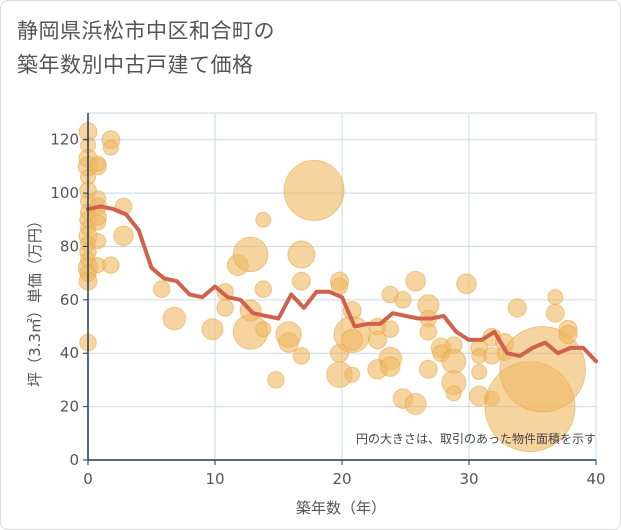 This screenshot has width=621, height=530. I want to click on y-tick-label: 0, so click(74, 460).